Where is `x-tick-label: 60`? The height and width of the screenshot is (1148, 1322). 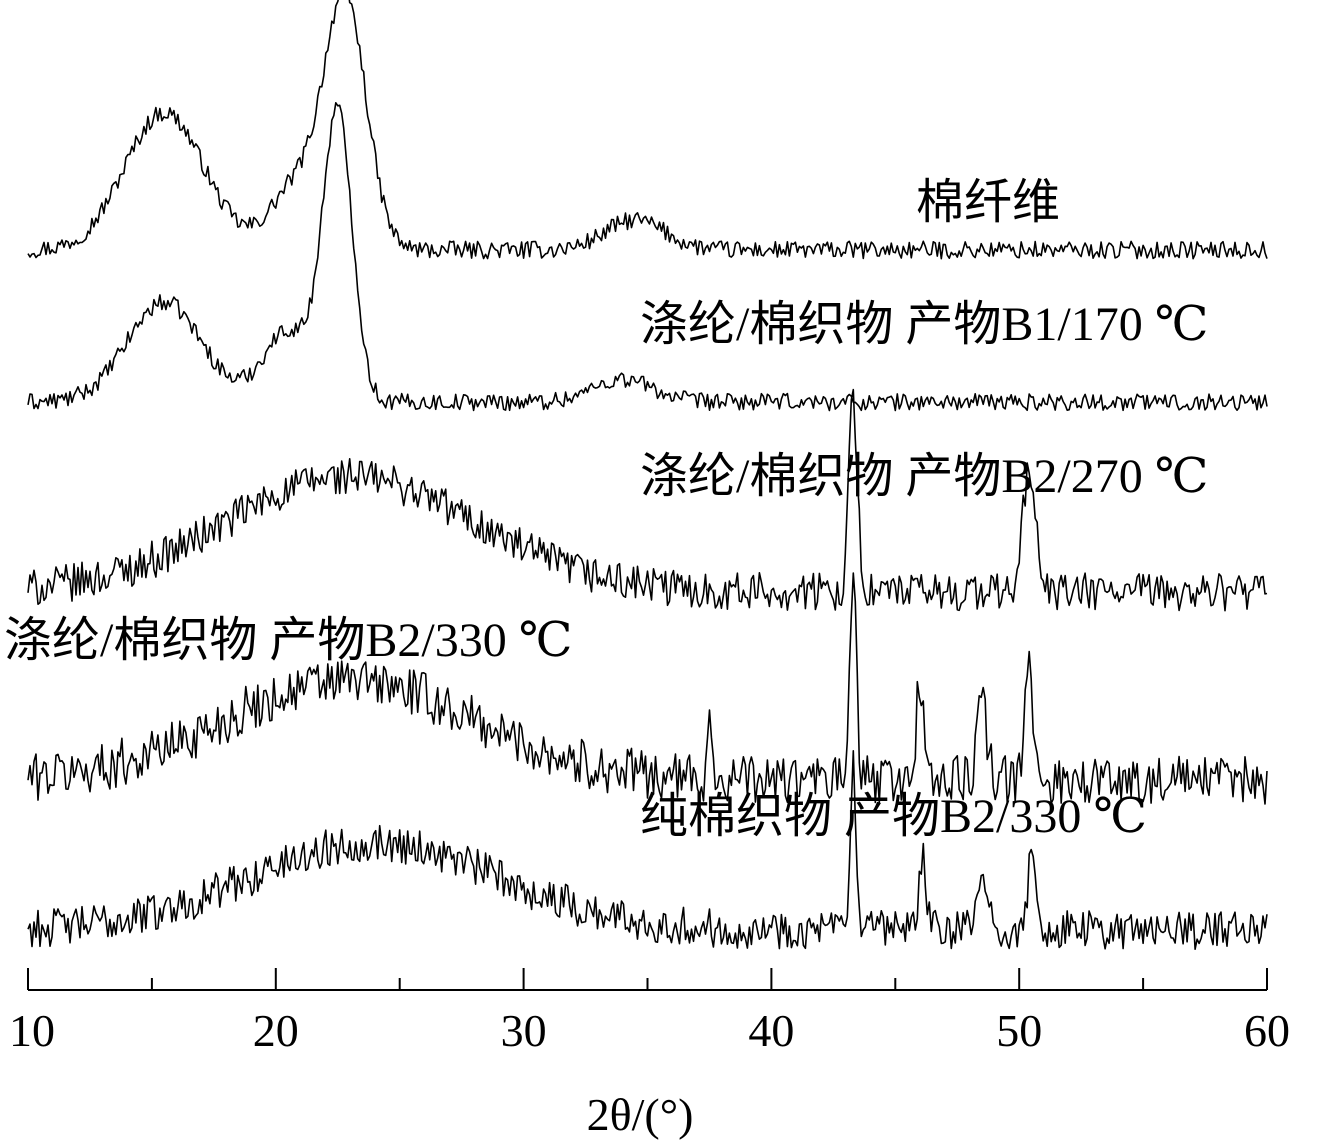
x-tick-label: 60 is located at coordinates (1267, 1030).